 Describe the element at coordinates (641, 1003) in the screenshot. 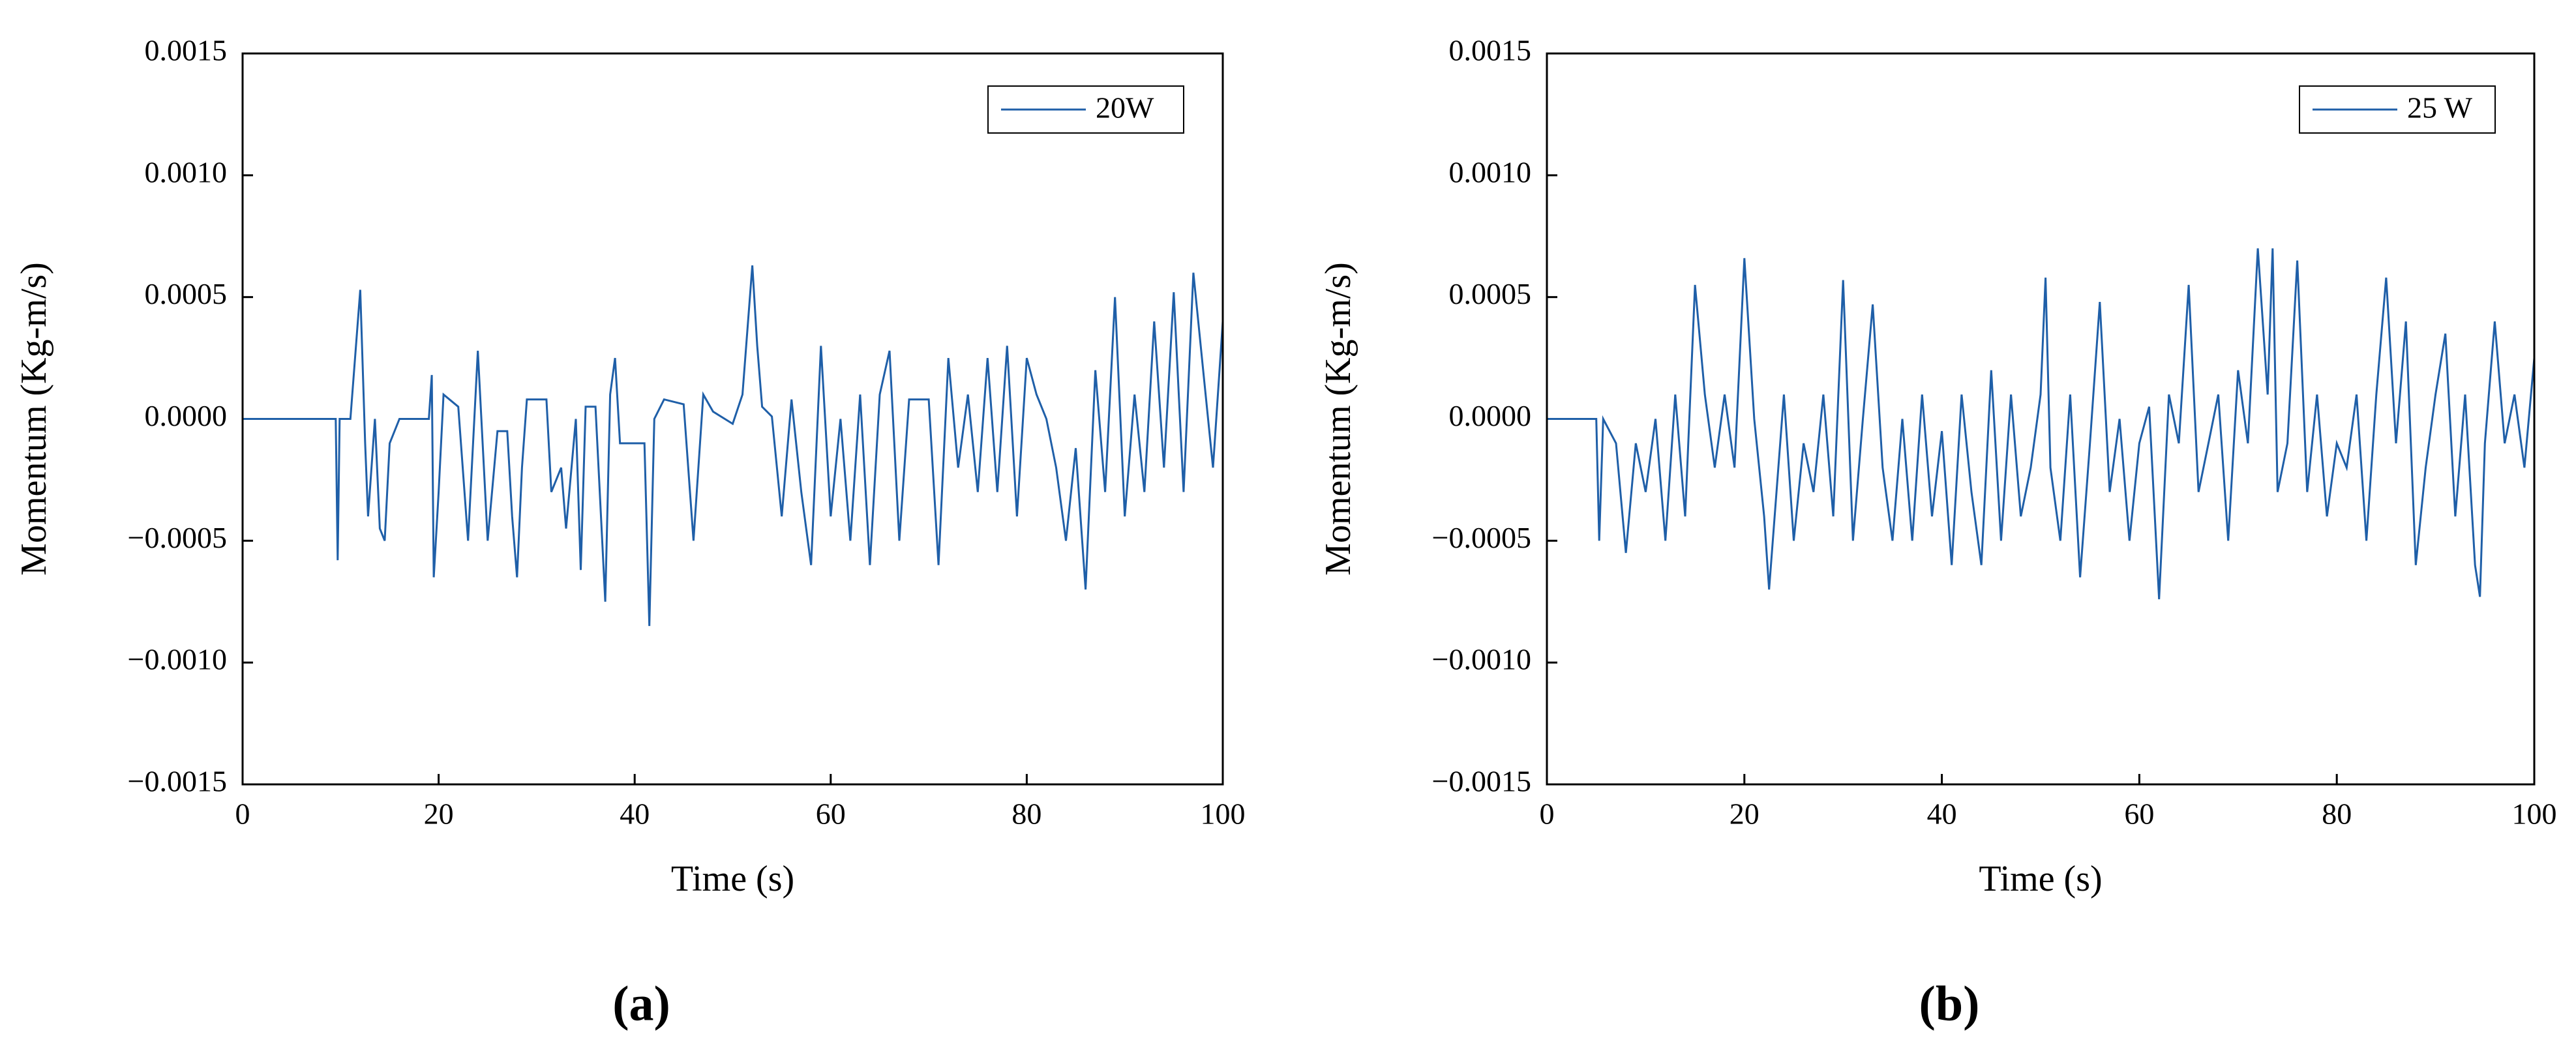

I see `panel-label: (a)` at that location.